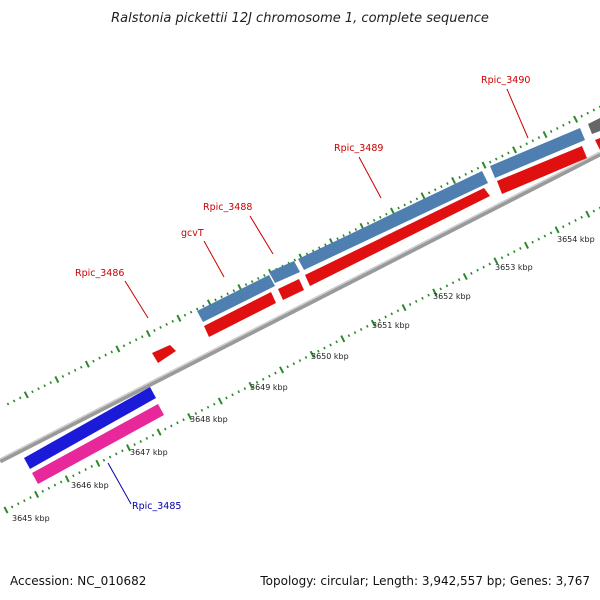  I want to click on gene-edge-reverse, so click(597, 144).